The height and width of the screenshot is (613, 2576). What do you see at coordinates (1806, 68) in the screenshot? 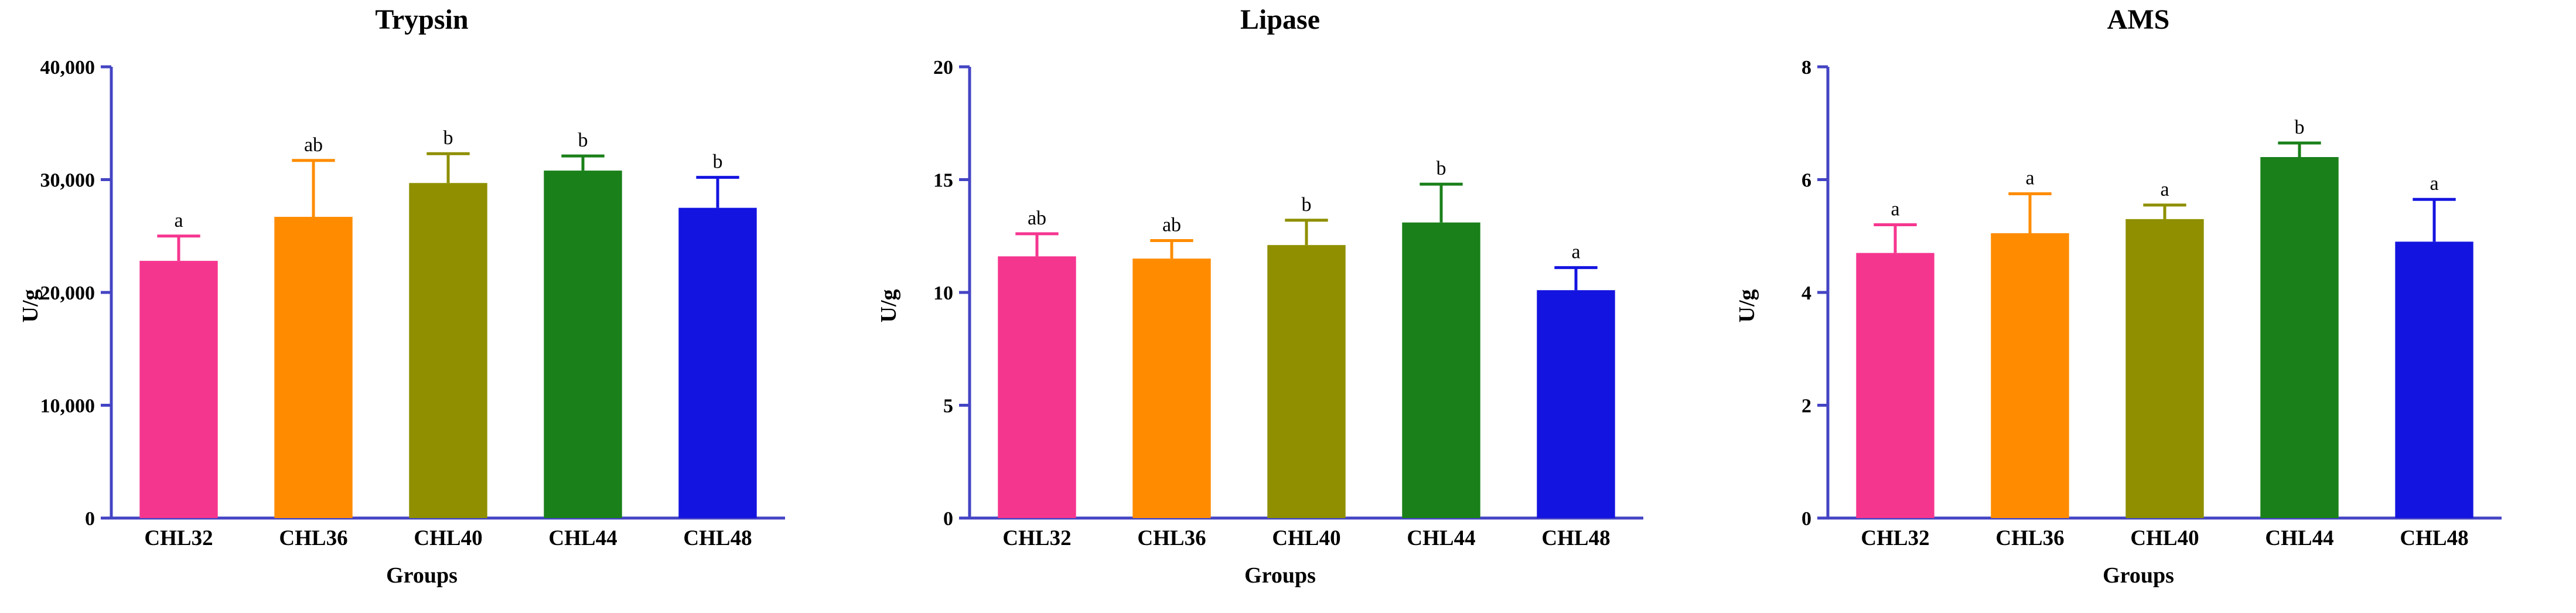
I see `y-tick-label: 8` at bounding box center [1806, 68].